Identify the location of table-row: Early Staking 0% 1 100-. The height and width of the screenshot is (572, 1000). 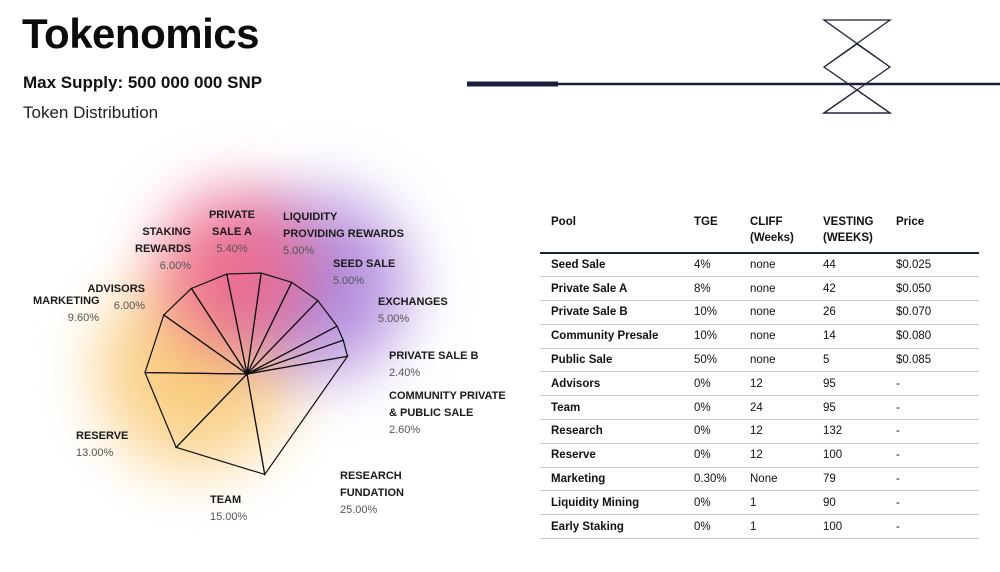
(759, 527).